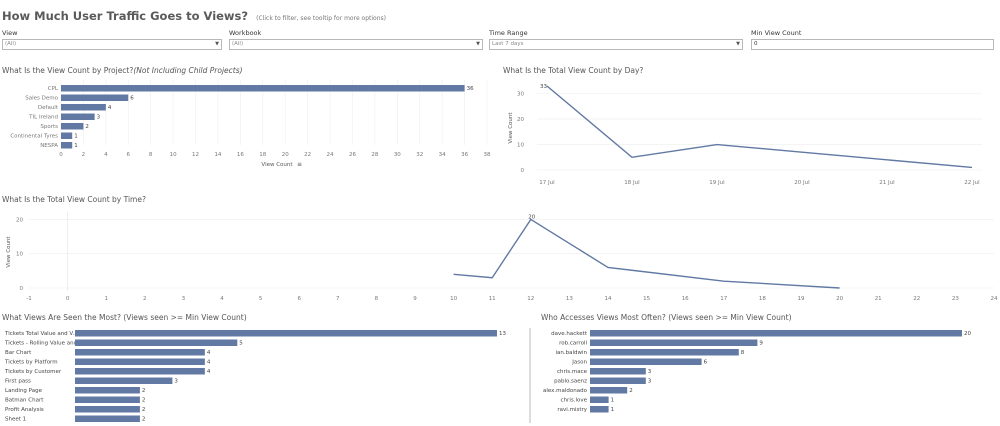 Image resolution: width=1000 pixels, height=426 pixels. I want to click on x-tick-label: 10, so click(453, 299).